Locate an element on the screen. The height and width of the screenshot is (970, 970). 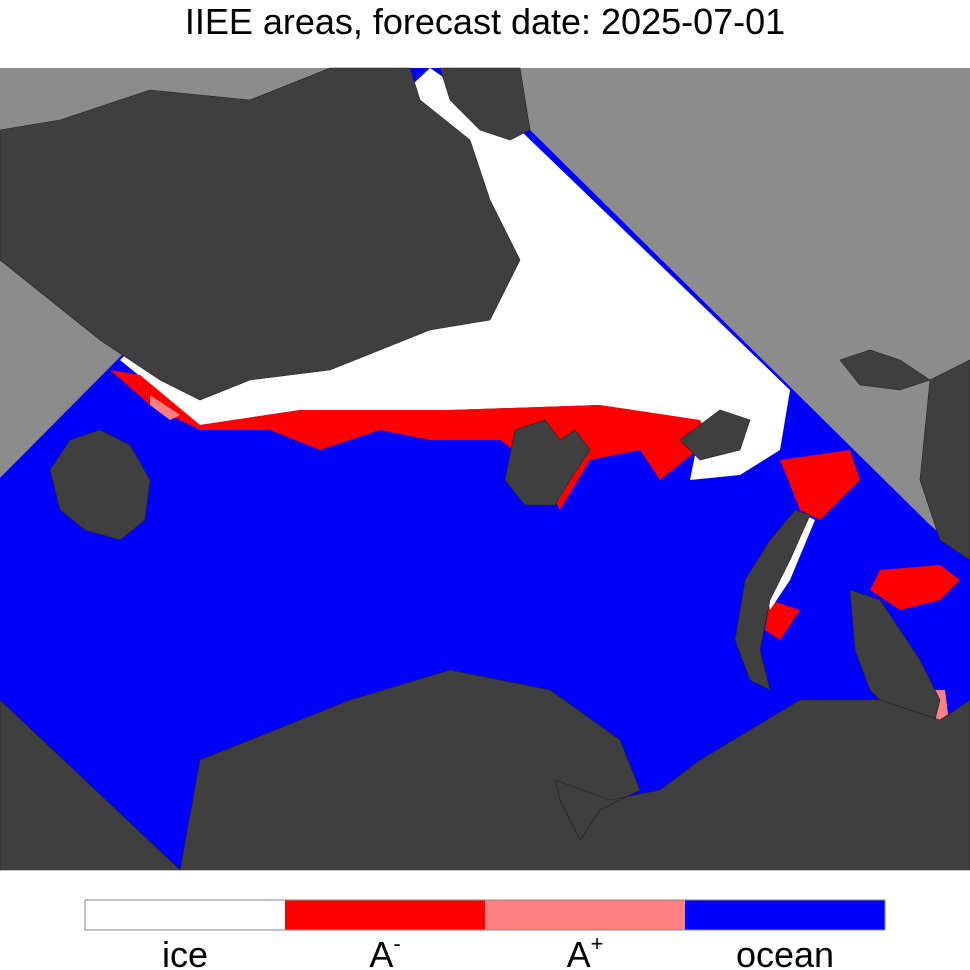
legend-label: A- is located at coordinates (384, 950).